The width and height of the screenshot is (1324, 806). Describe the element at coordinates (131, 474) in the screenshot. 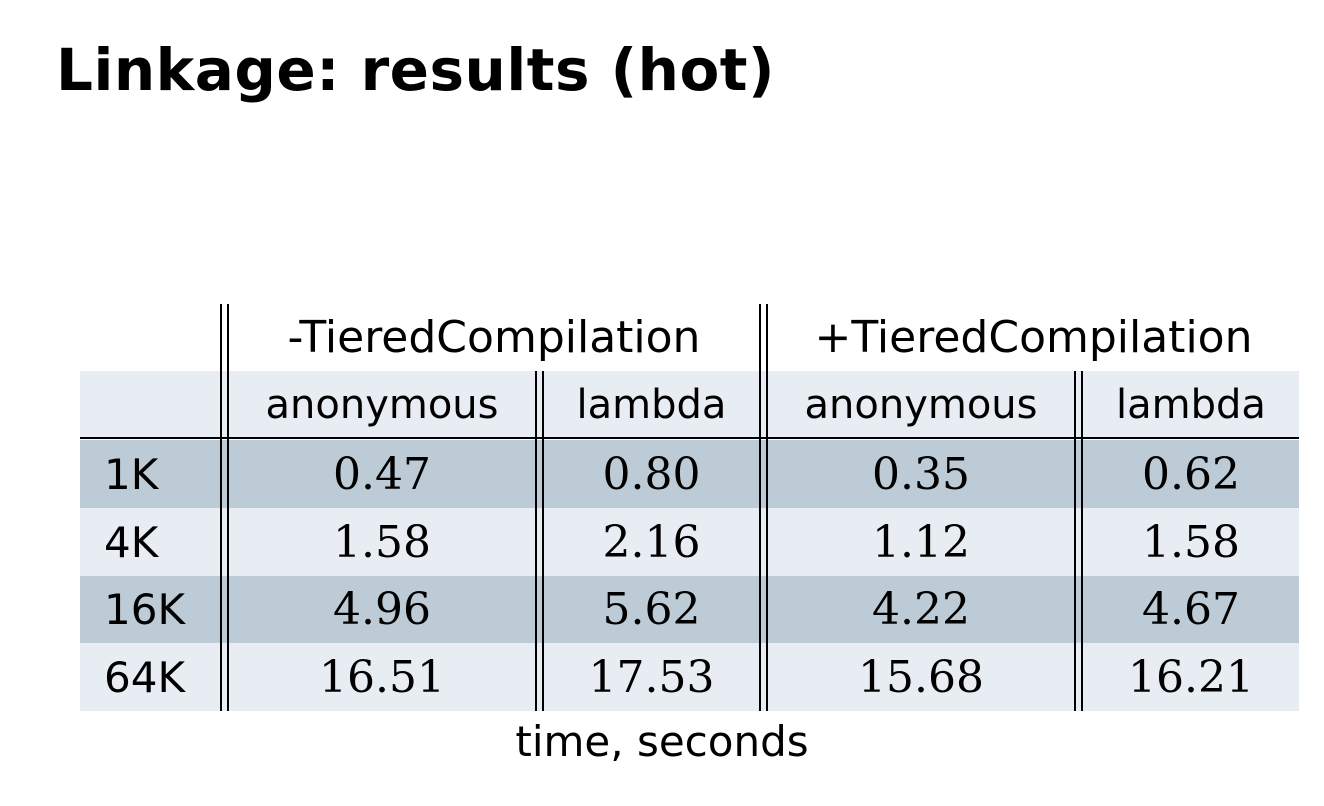

I see `row-label: 1K` at that location.